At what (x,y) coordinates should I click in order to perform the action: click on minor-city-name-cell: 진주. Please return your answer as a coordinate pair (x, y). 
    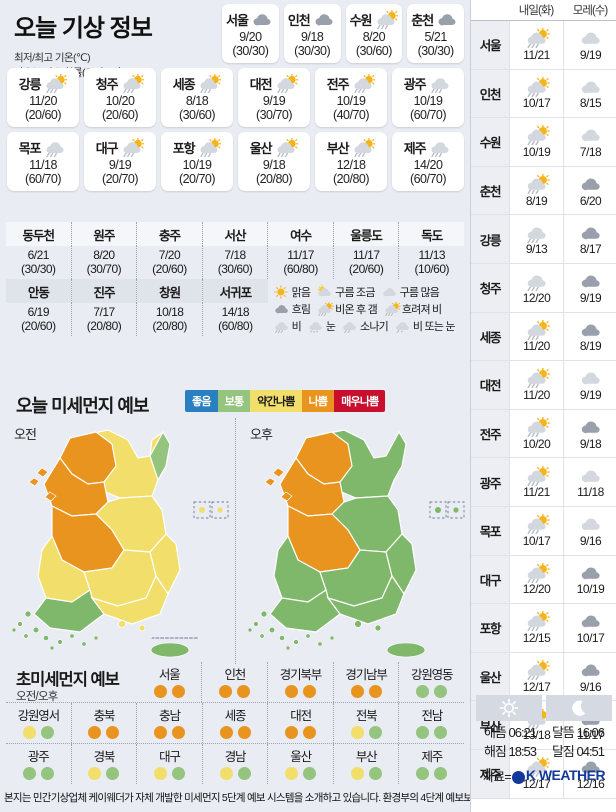
    Looking at the image, I should click on (104, 291).